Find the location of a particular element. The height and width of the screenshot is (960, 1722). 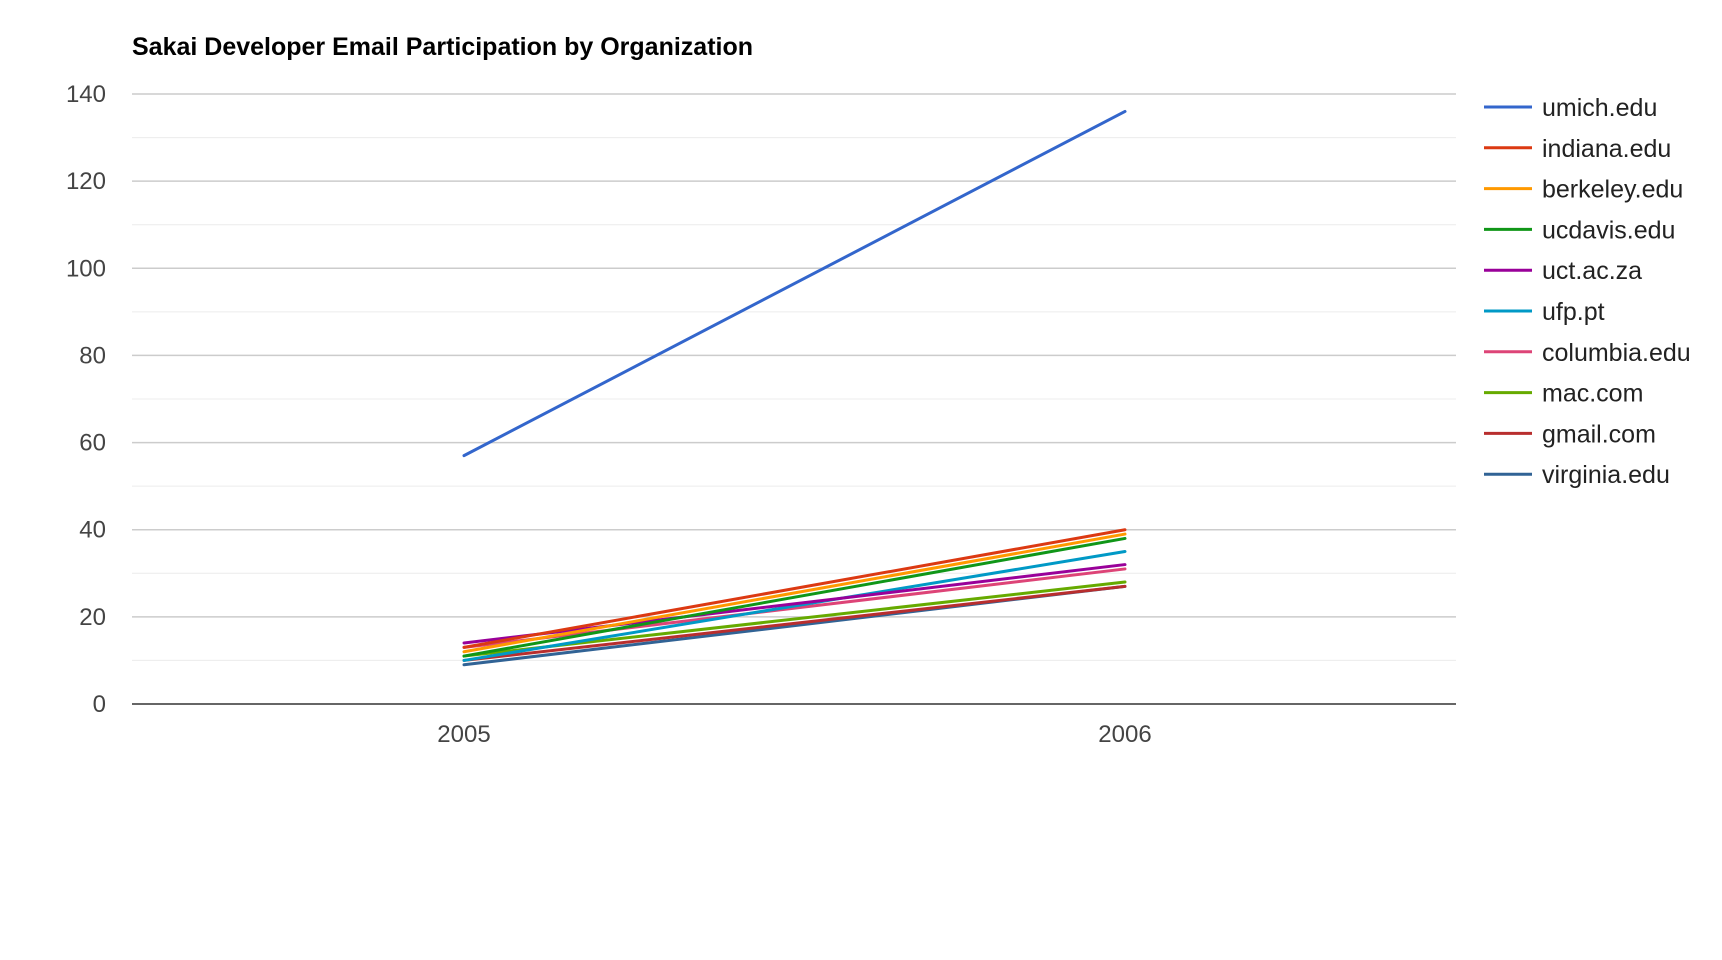

series-line-indiana-edu is located at coordinates (794, 588).